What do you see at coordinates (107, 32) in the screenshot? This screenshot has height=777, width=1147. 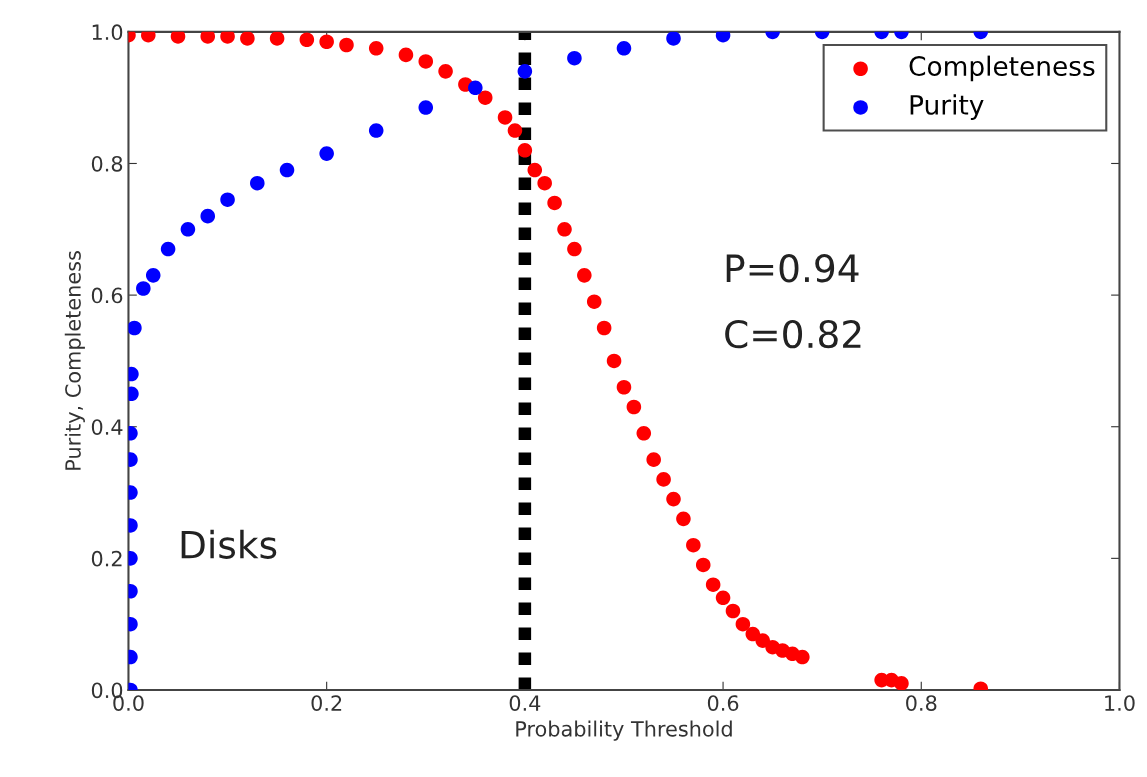 I see `y-tick-label: 1.0` at bounding box center [107, 32].